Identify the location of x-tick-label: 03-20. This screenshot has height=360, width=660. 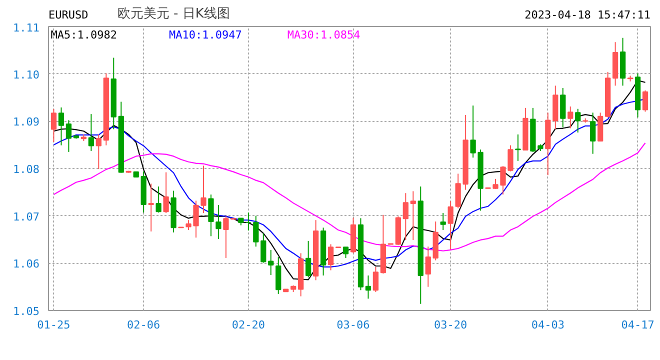
(451, 325).